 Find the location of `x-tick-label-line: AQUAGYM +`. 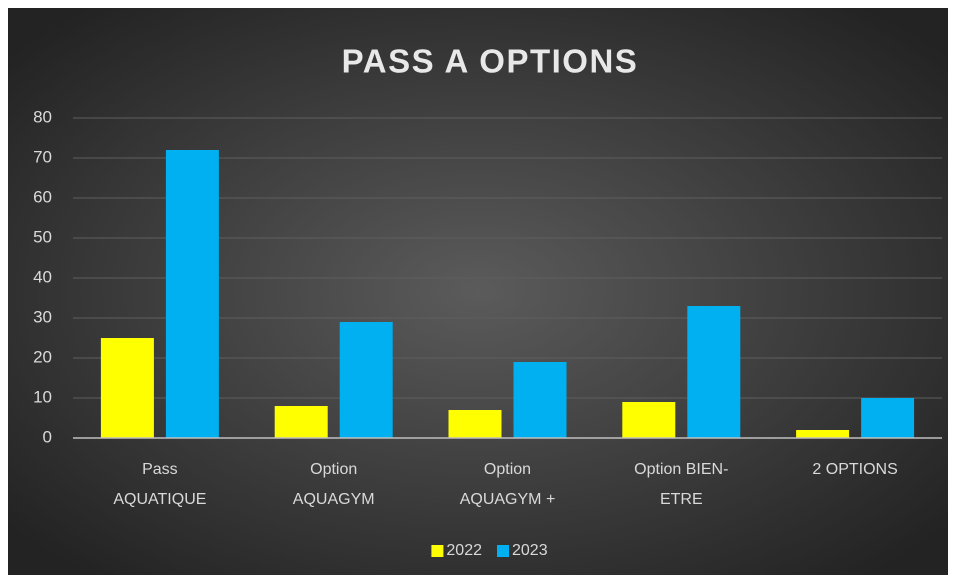

x-tick-label-line: AQUAGYM + is located at coordinates (508, 499).